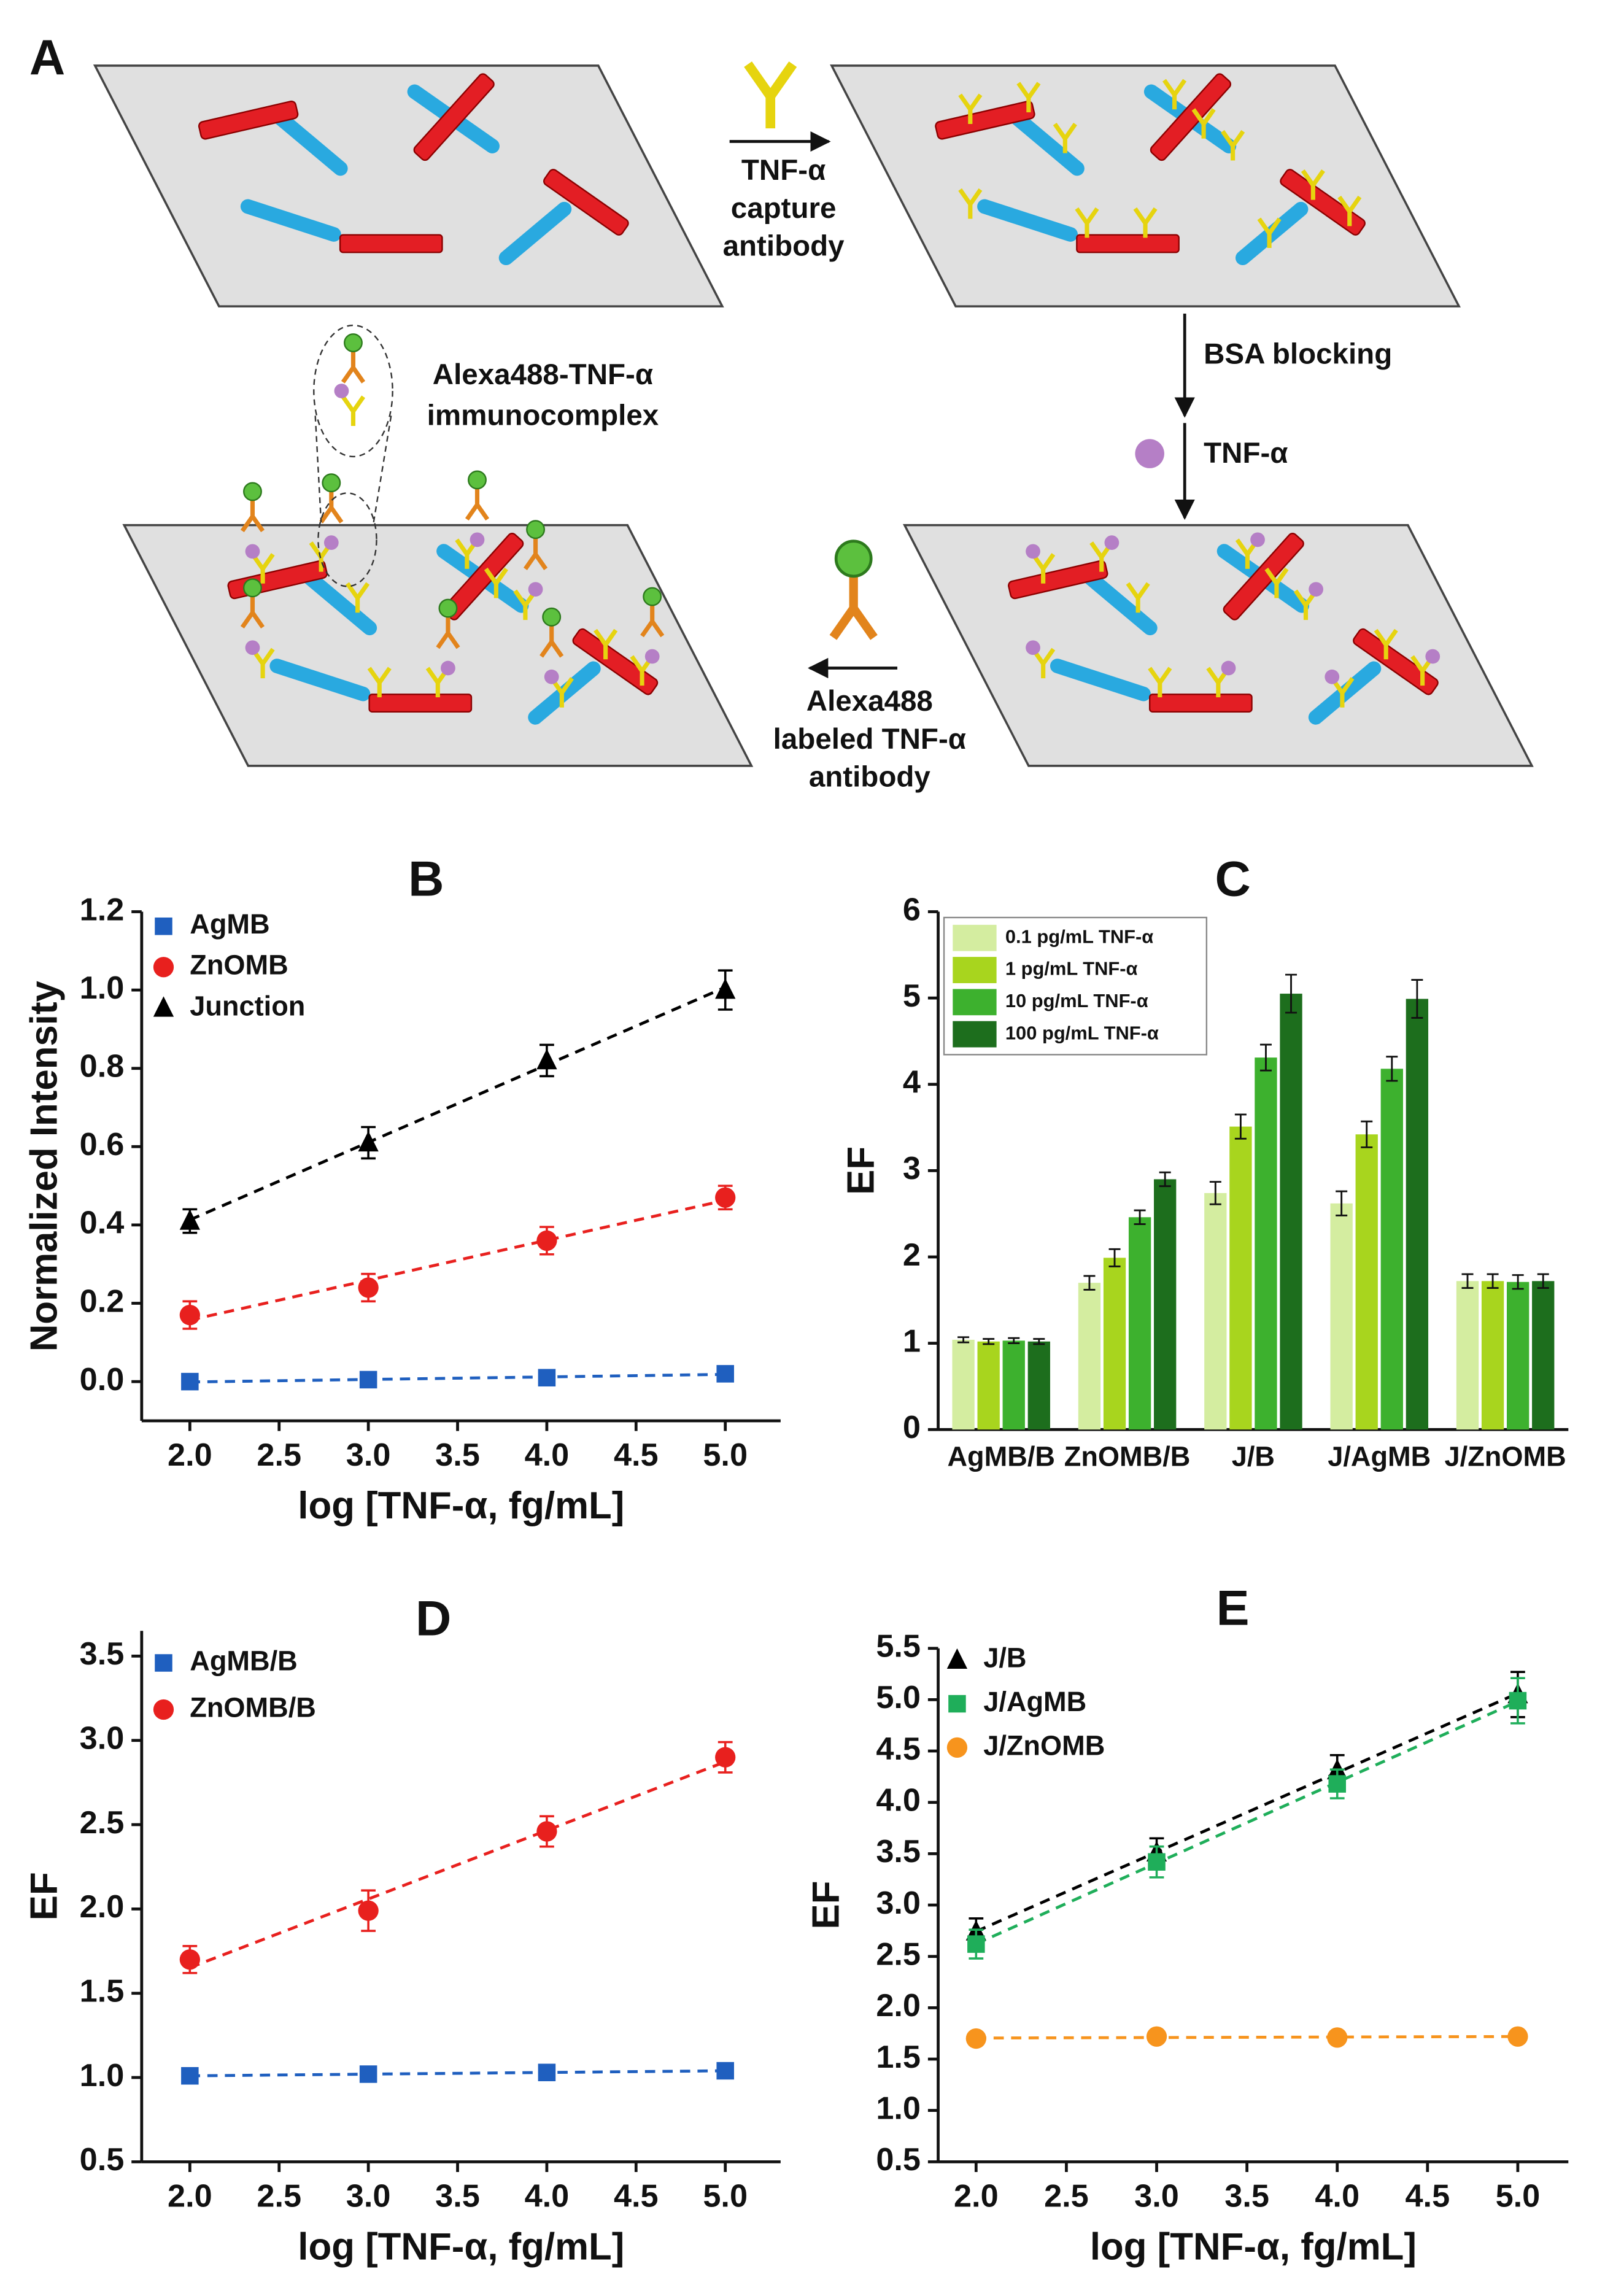 Image resolution: width=1605 pixels, height=2296 pixels. What do you see at coordinates (190, 2196) in the screenshot?
I see `x-tick-label: 2.0` at bounding box center [190, 2196].